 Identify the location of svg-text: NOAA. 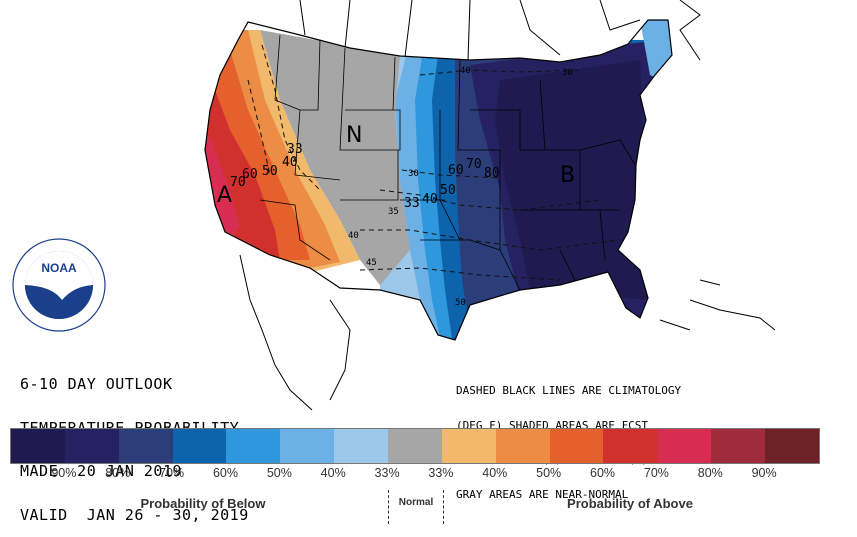
(59, 268).